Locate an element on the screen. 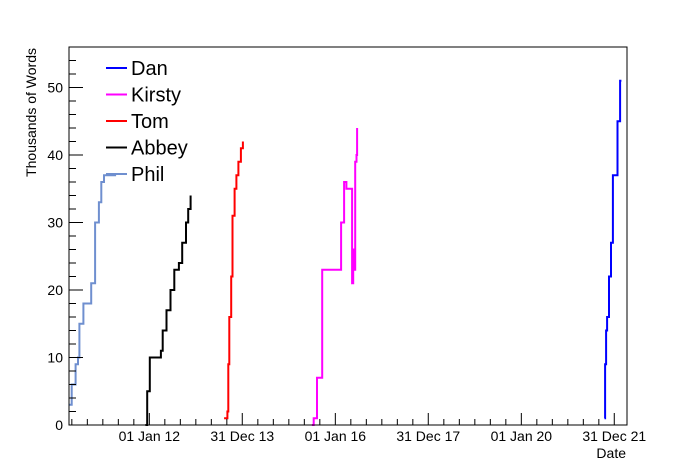 The width and height of the screenshot is (696, 472). legend-label-abbey: Abbey is located at coordinates (159, 149).